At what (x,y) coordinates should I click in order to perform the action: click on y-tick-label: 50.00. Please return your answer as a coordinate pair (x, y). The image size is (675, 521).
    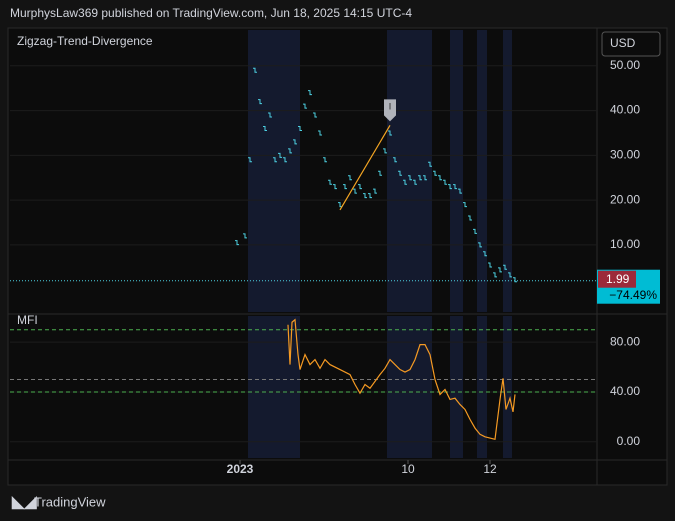
    Looking at the image, I should click on (625, 65).